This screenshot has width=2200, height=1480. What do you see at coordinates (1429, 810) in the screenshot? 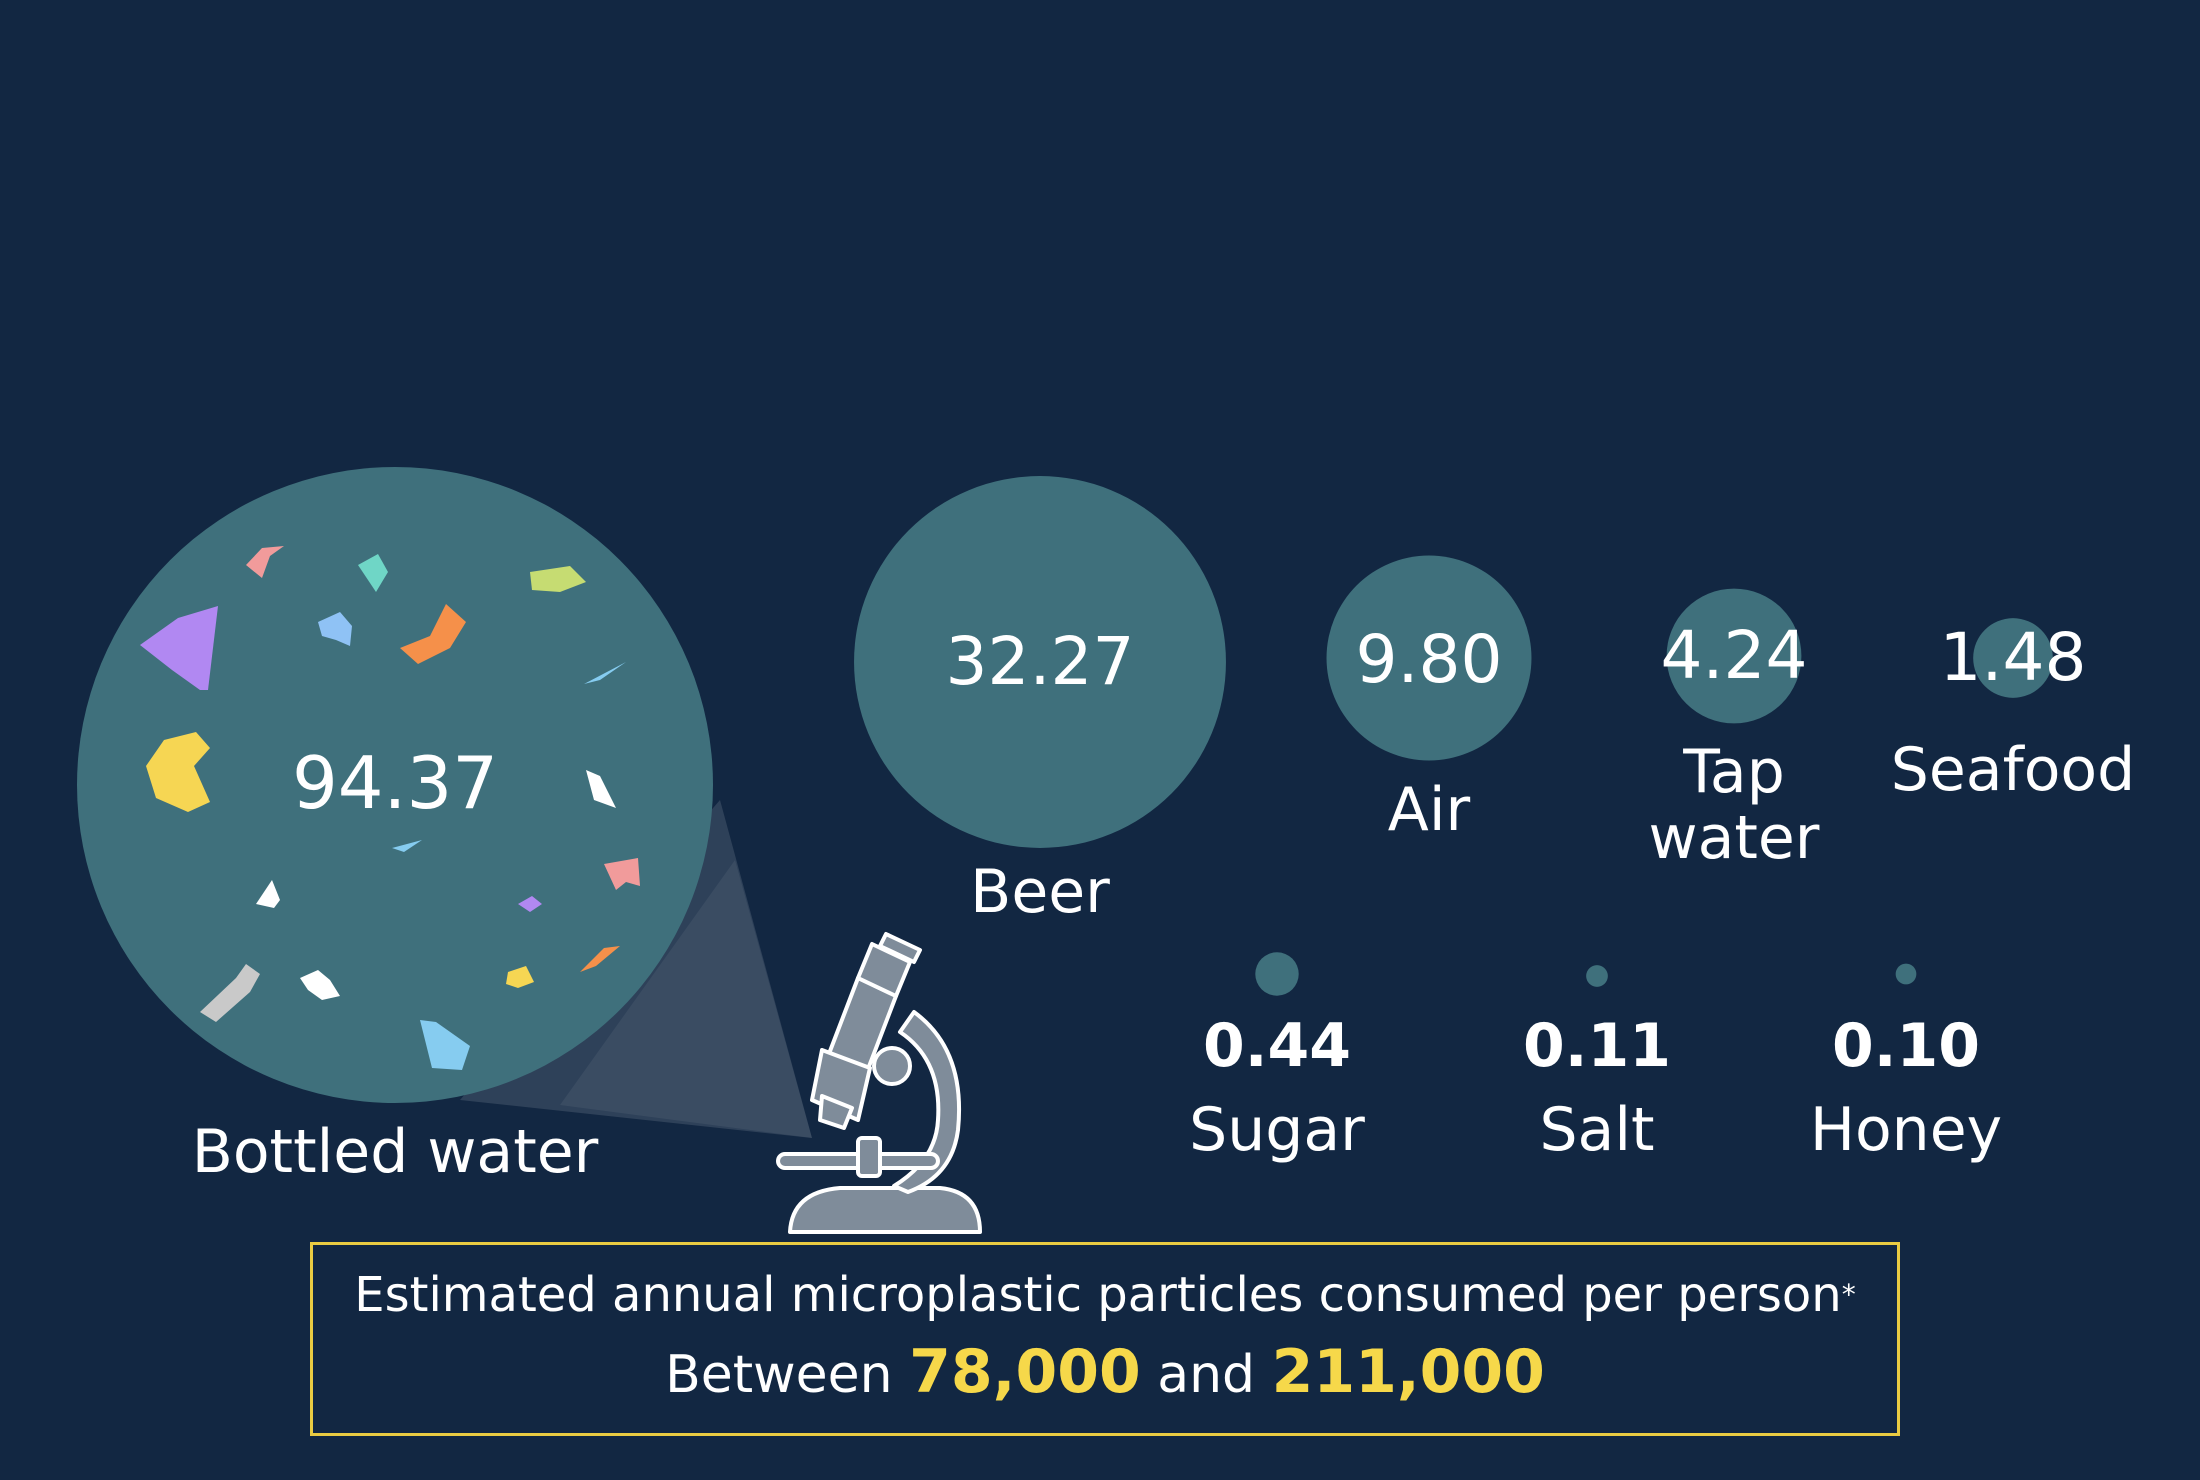
I see `category-label-air: Air` at bounding box center [1429, 810].